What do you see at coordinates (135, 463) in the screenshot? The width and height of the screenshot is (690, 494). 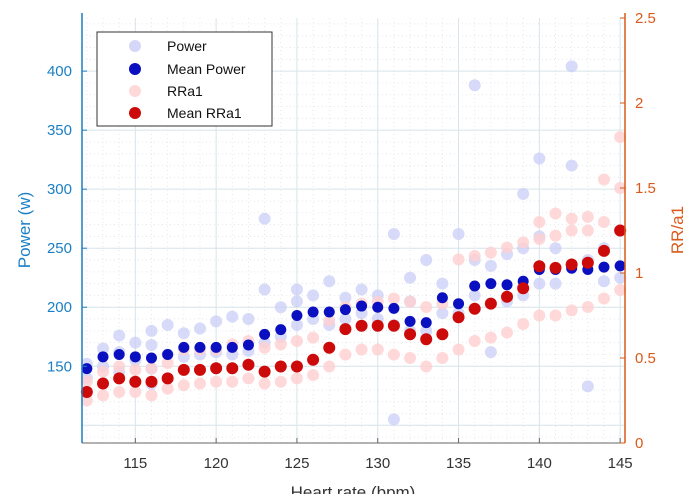 I see `x-tick-label: 115` at bounding box center [135, 463].